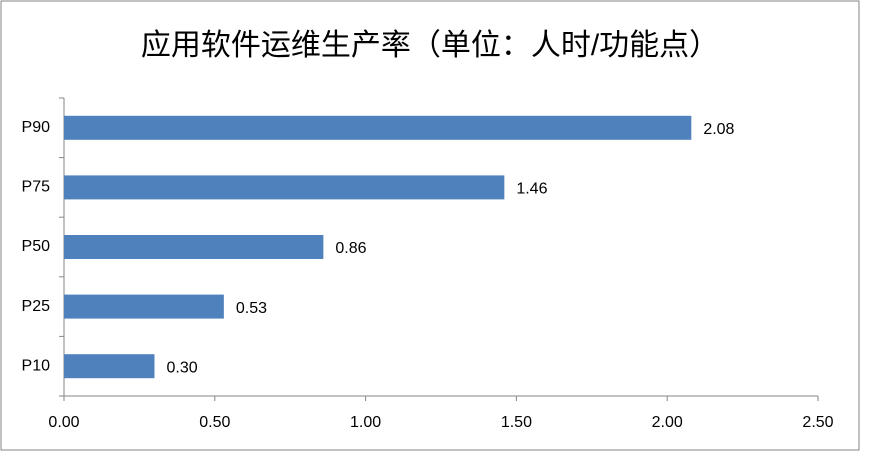 This screenshot has width=879, height=466. What do you see at coordinates (181, 367) in the screenshot?
I see `value-label: 0.30` at bounding box center [181, 367].